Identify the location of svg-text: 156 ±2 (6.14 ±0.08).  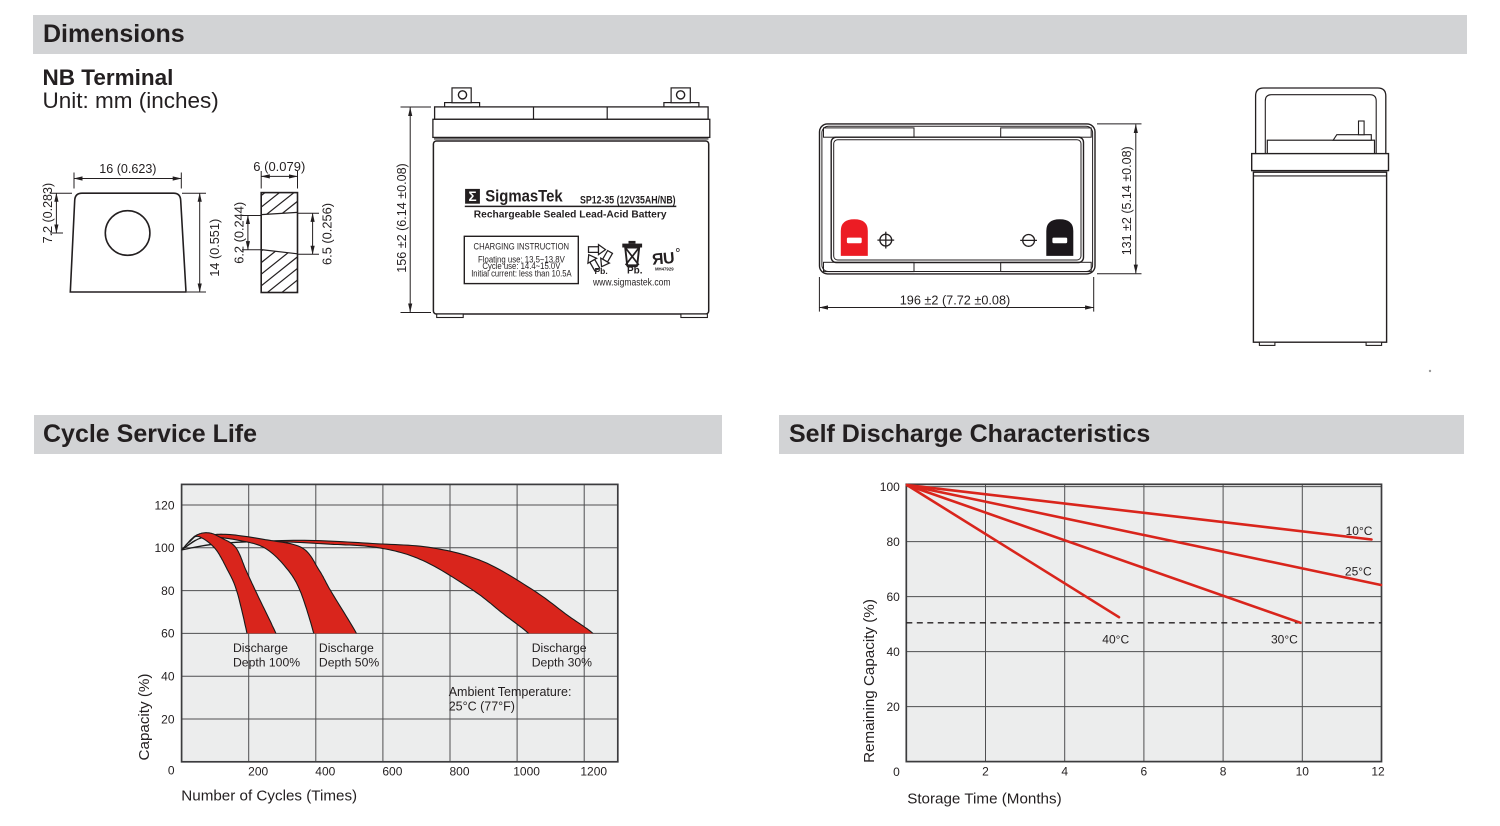
(401, 218).